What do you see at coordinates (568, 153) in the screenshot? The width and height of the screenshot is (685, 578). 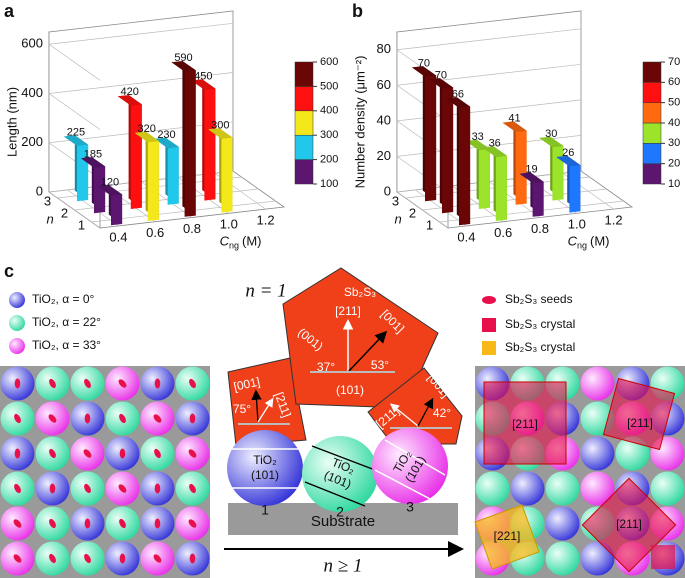 I see `bar-value-label: 26` at bounding box center [568, 153].